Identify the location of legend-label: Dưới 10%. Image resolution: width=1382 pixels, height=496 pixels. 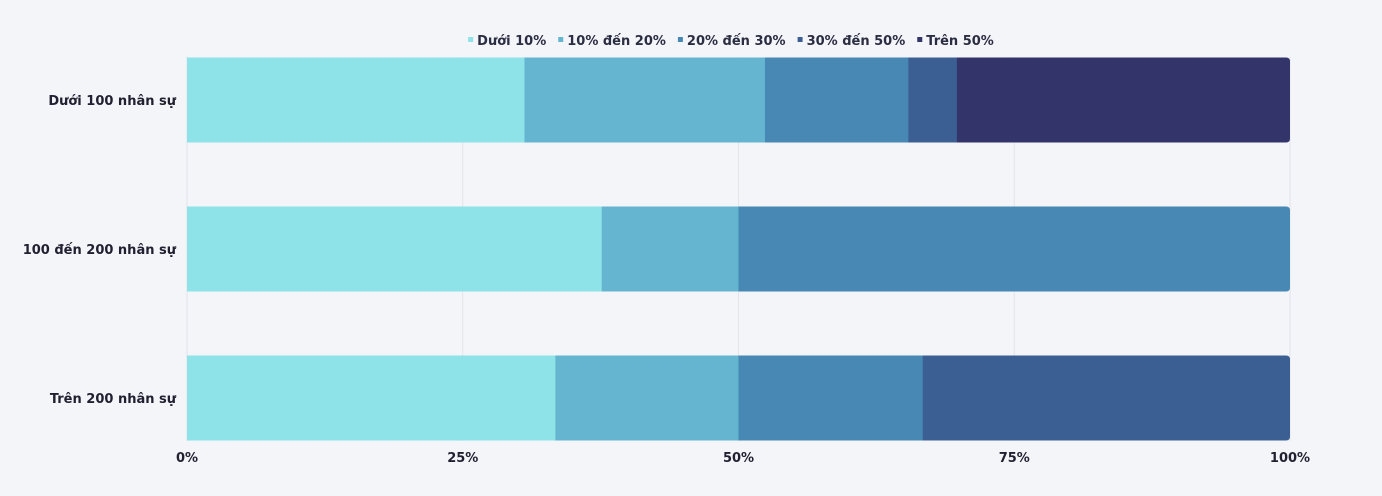
(511, 41).